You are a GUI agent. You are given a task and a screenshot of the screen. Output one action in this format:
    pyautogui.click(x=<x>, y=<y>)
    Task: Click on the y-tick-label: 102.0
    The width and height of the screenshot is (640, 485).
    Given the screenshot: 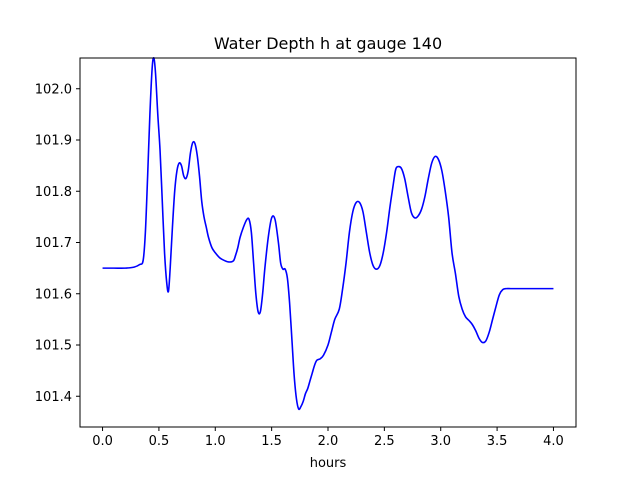 What is the action you would take?
    pyautogui.click(x=53, y=89)
    